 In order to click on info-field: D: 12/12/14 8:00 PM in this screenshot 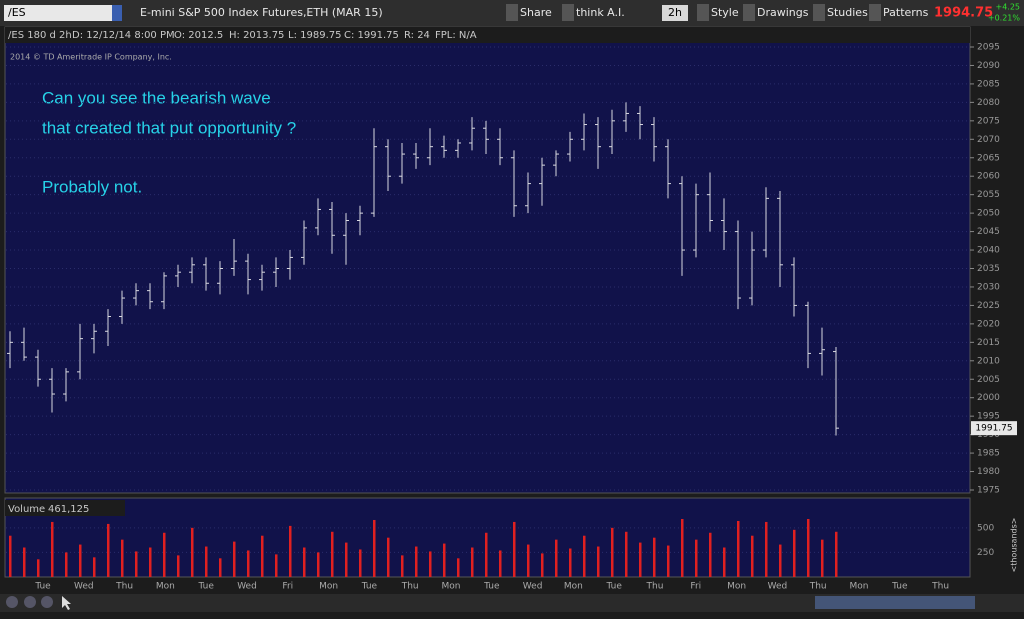, I will do `click(123, 35)`.